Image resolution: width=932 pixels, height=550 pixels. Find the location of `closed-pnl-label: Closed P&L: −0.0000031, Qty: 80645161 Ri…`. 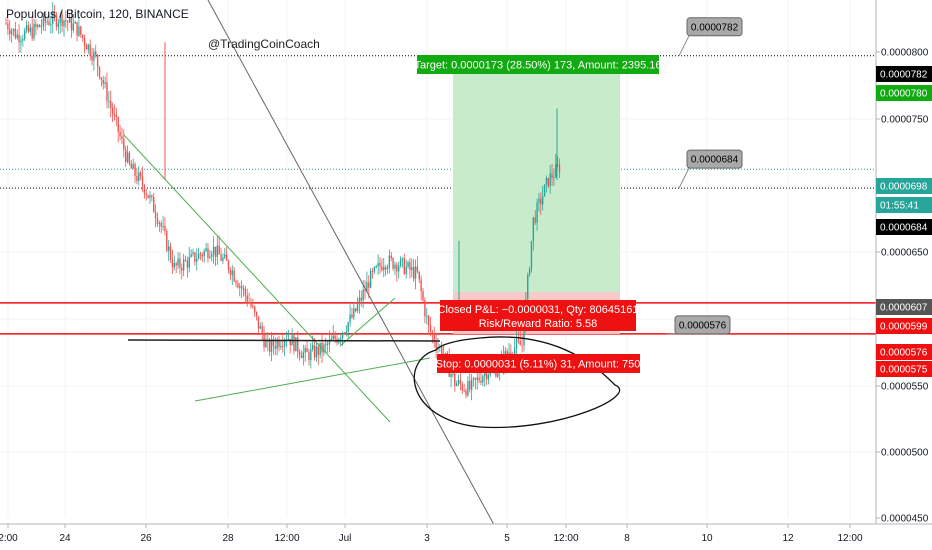

closed-pnl-label: Closed P&L: −0.0000031, Qty: 80645161 Ri… is located at coordinates (538, 315).